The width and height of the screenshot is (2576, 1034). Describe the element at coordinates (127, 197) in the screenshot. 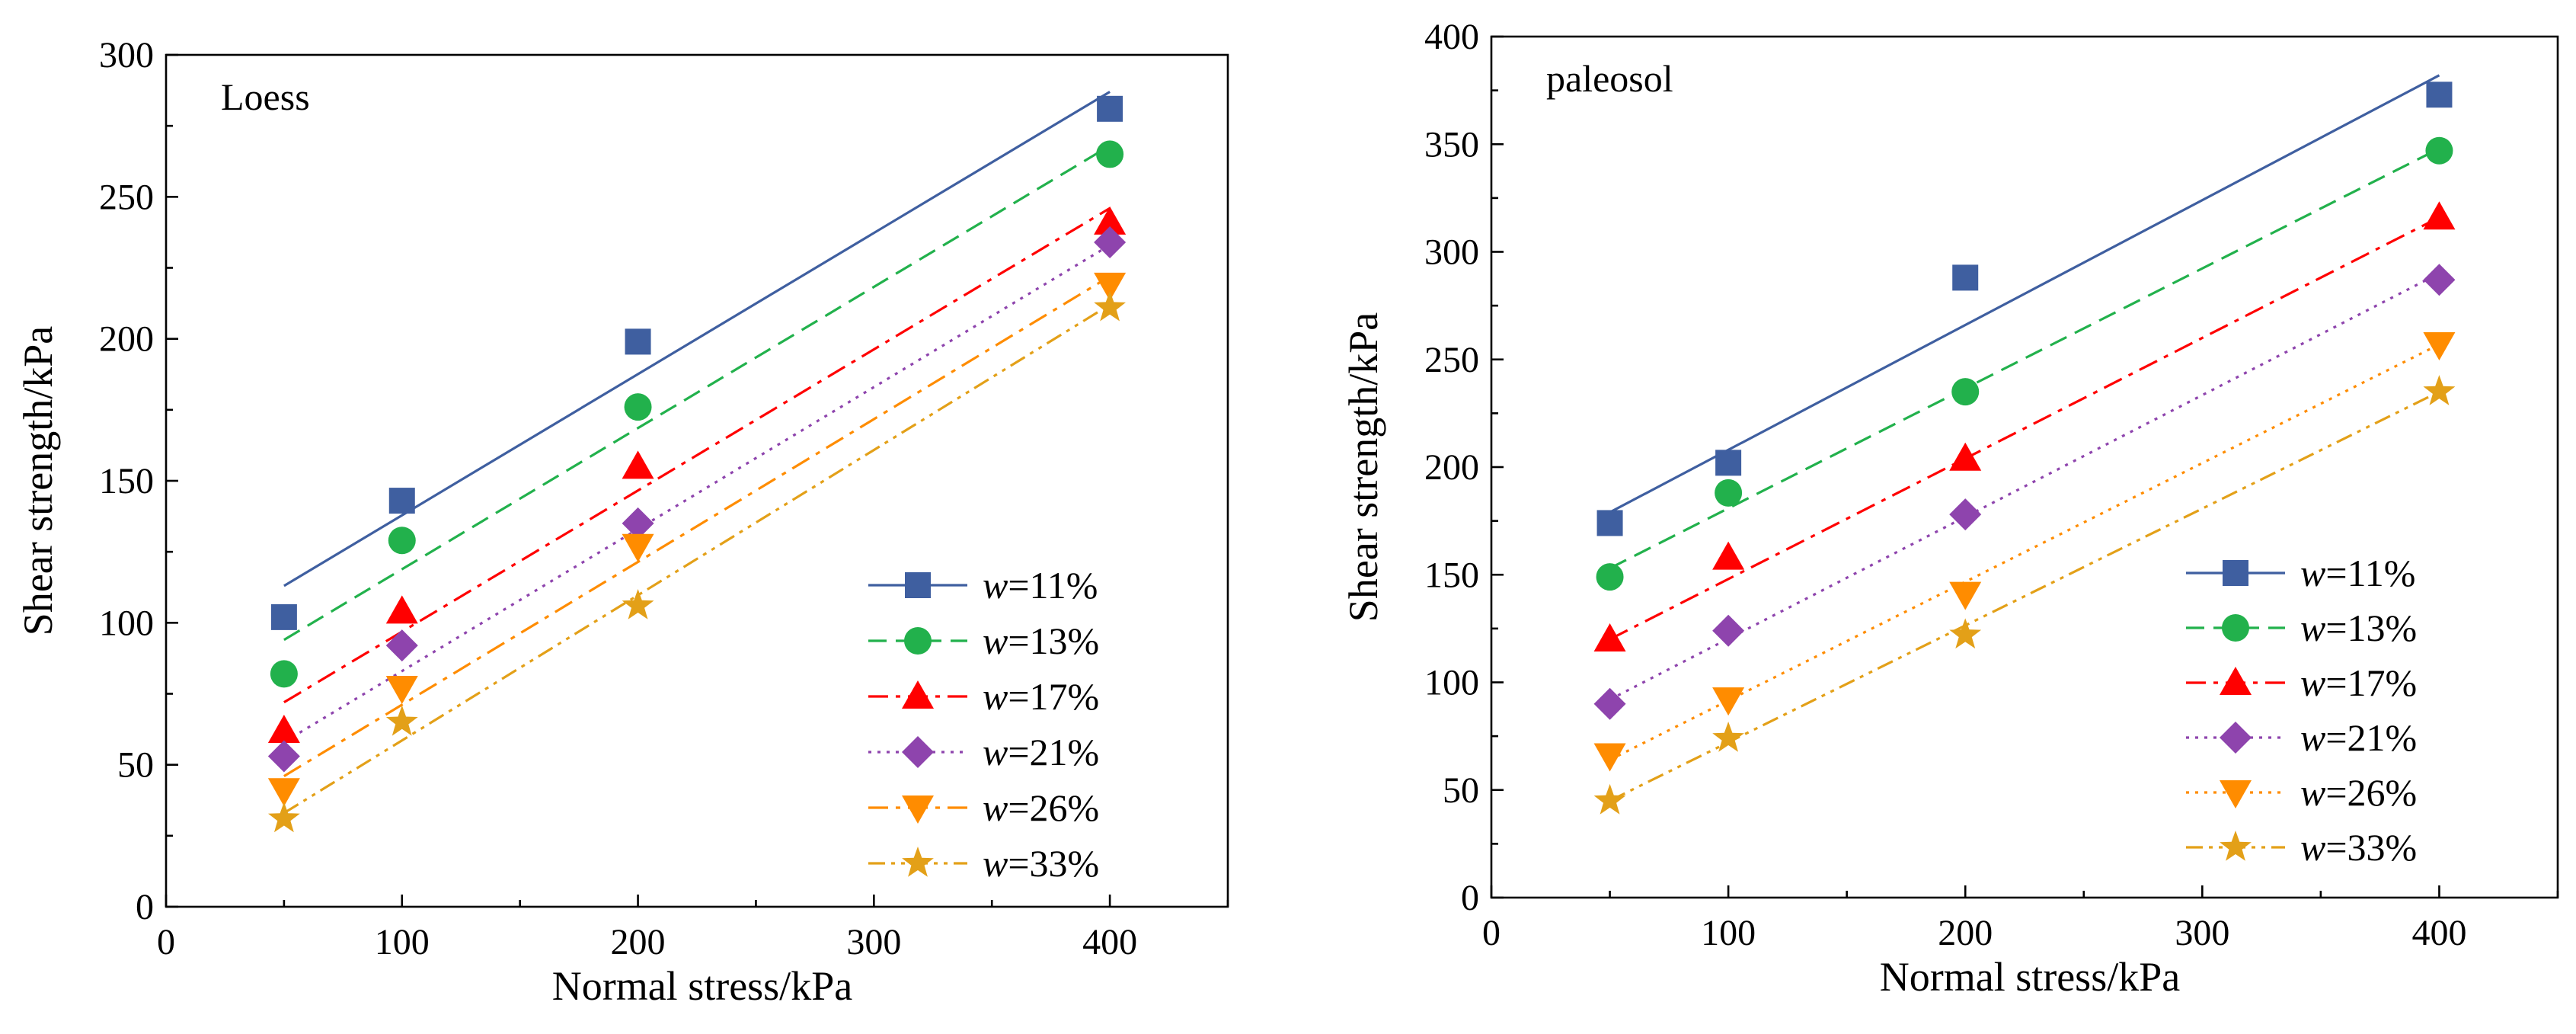

I see `chart-0-y-tick-label-250: 250` at that location.